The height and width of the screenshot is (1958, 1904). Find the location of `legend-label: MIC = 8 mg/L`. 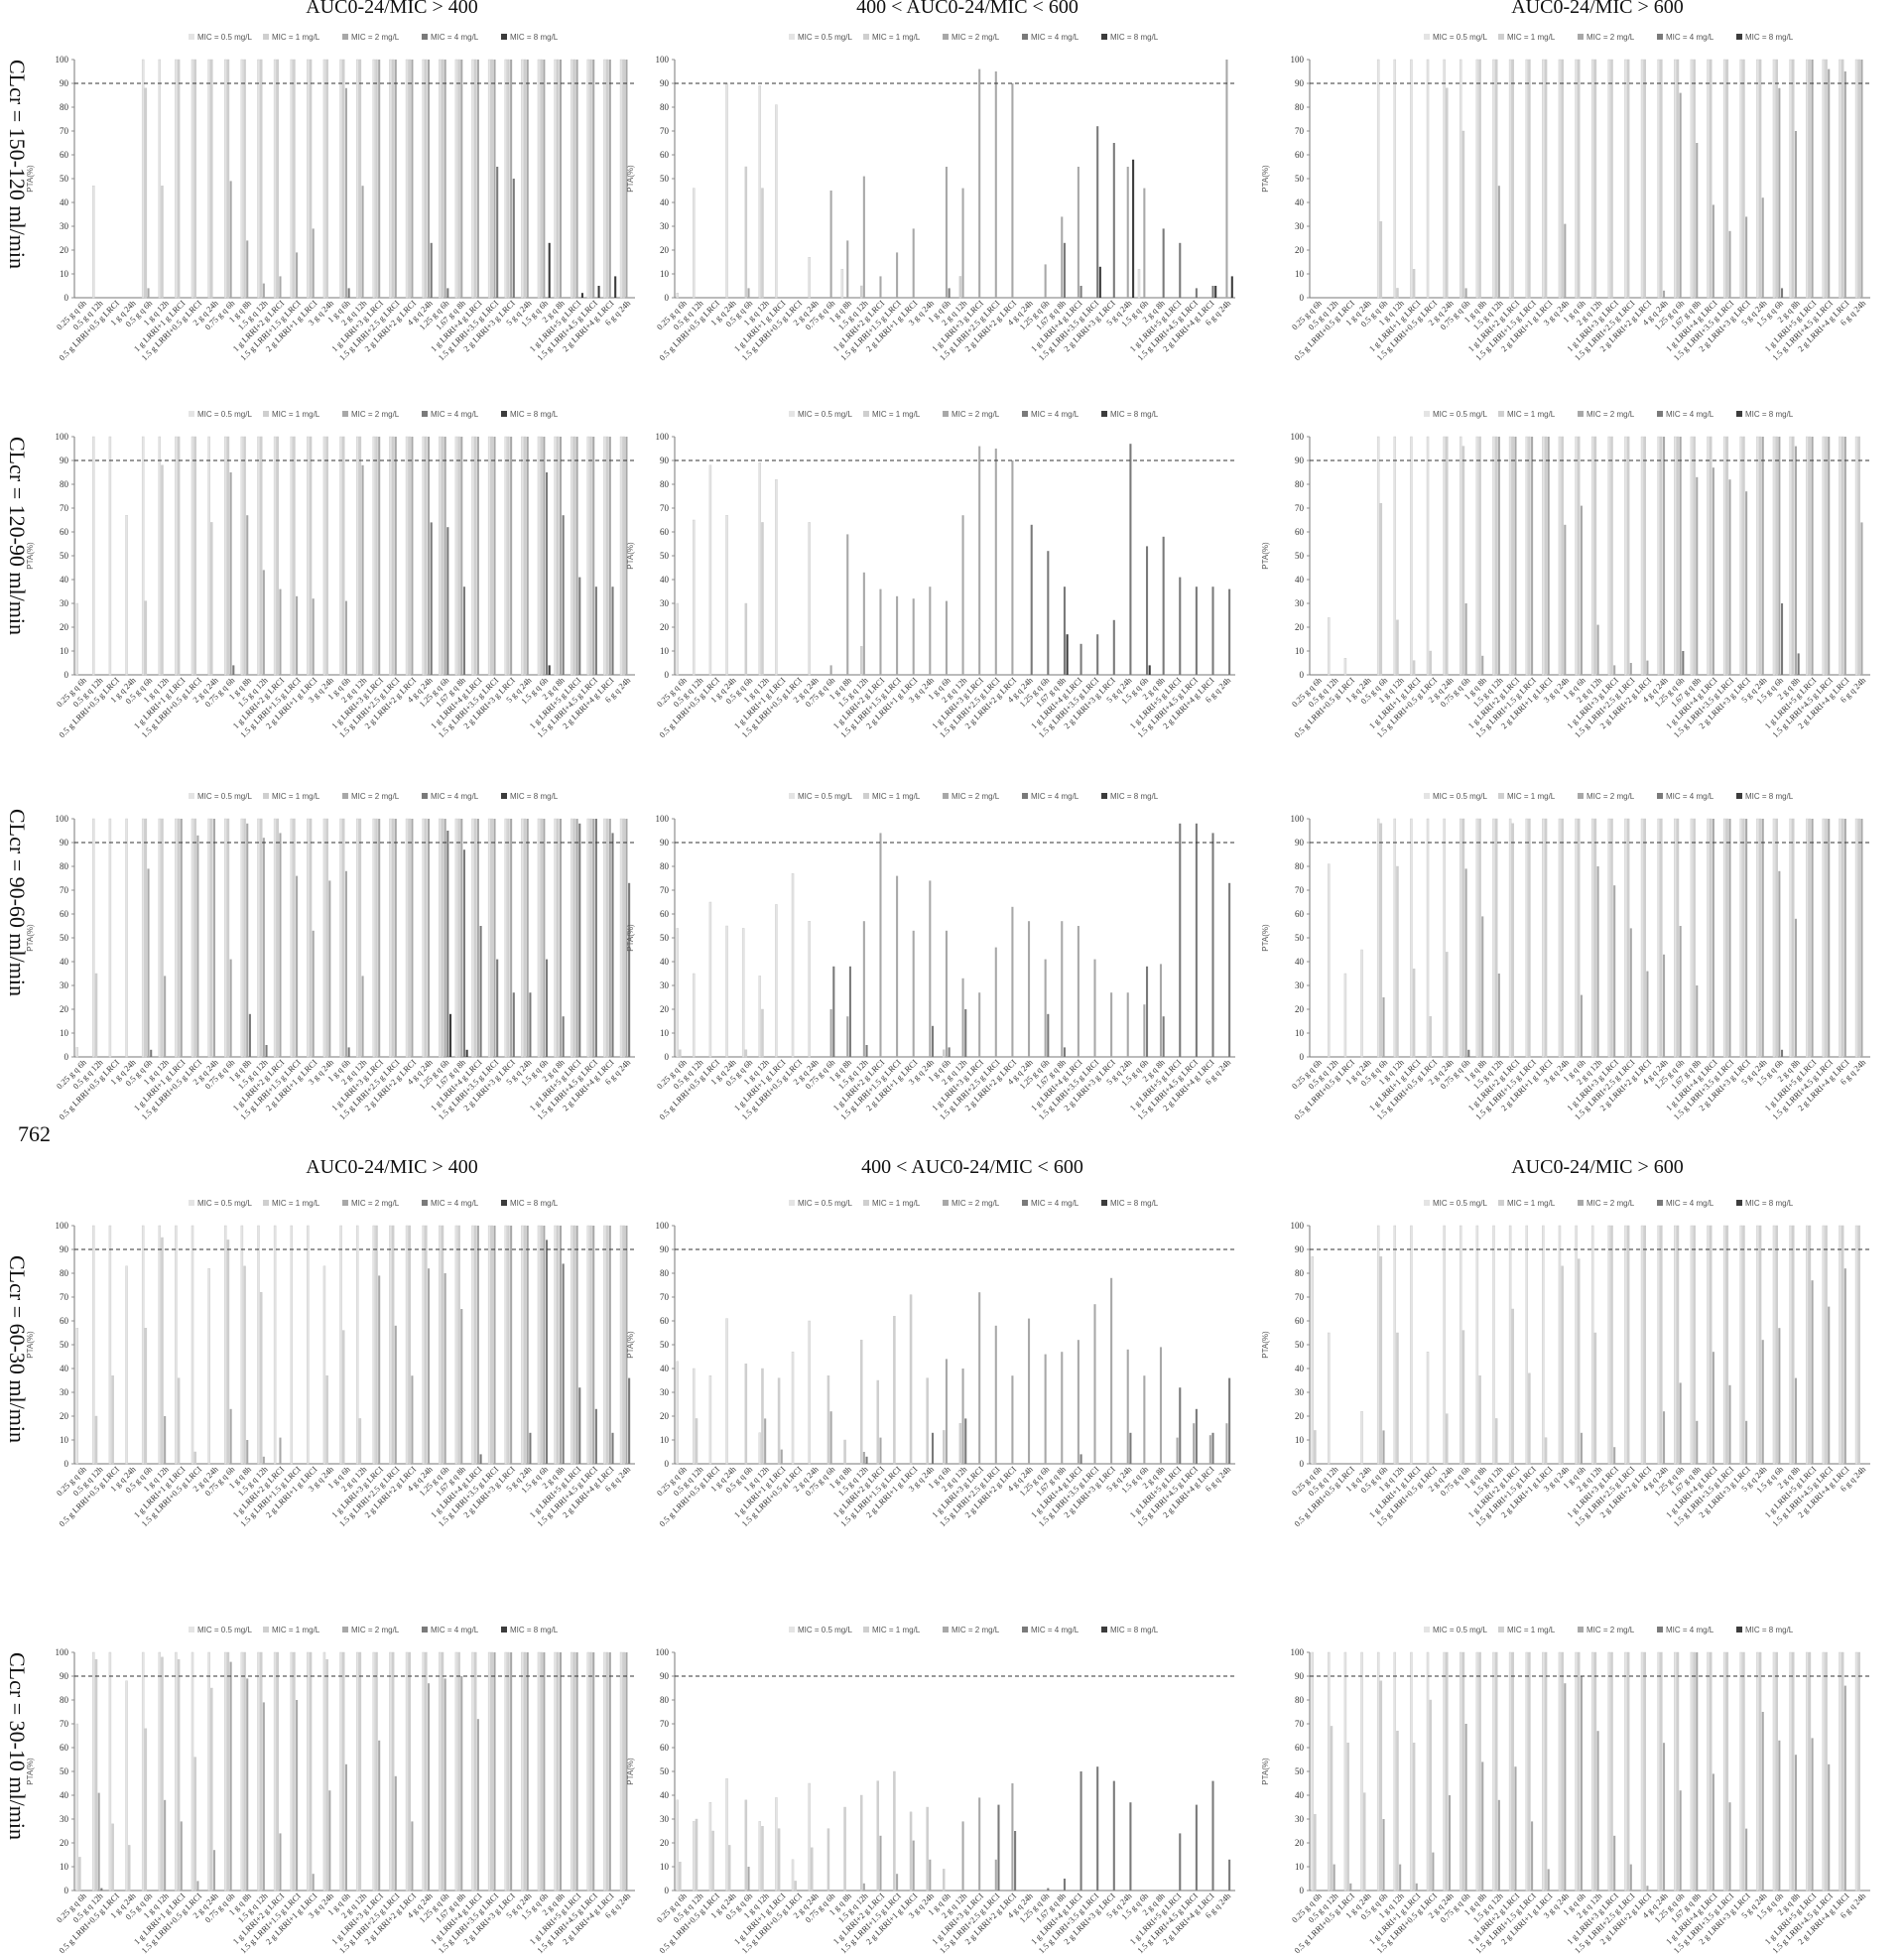

legend-label: MIC = 8 mg/L is located at coordinates (1769, 1203).